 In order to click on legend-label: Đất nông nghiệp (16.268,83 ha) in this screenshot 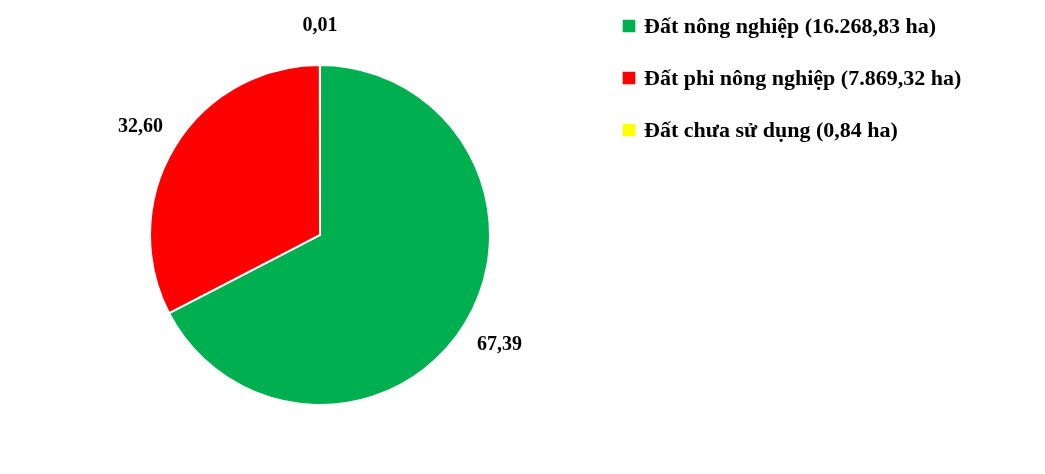, I will do `click(790, 25)`.